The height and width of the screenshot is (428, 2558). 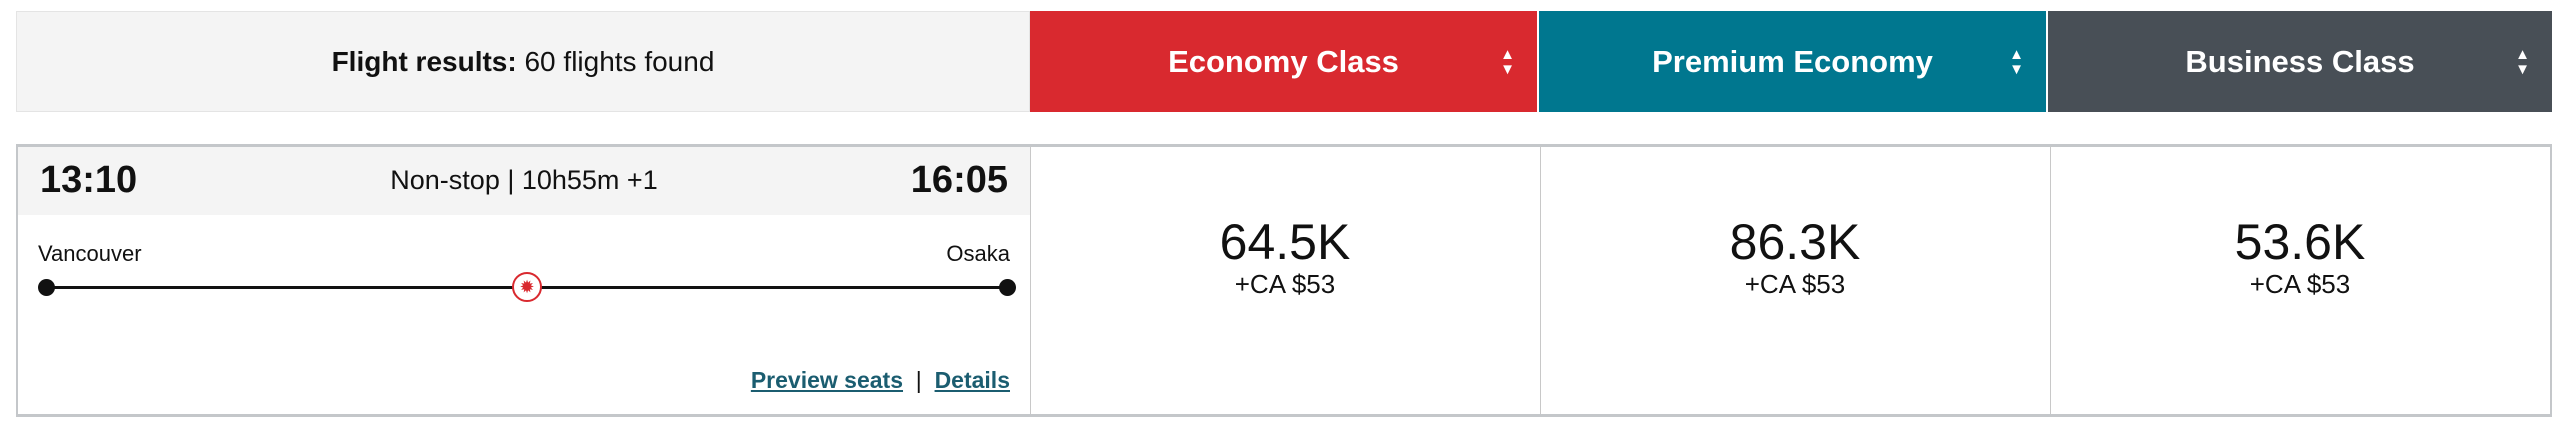 What do you see at coordinates (1795, 242) in the screenshot?
I see `fare-points: 86.3K` at bounding box center [1795, 242].